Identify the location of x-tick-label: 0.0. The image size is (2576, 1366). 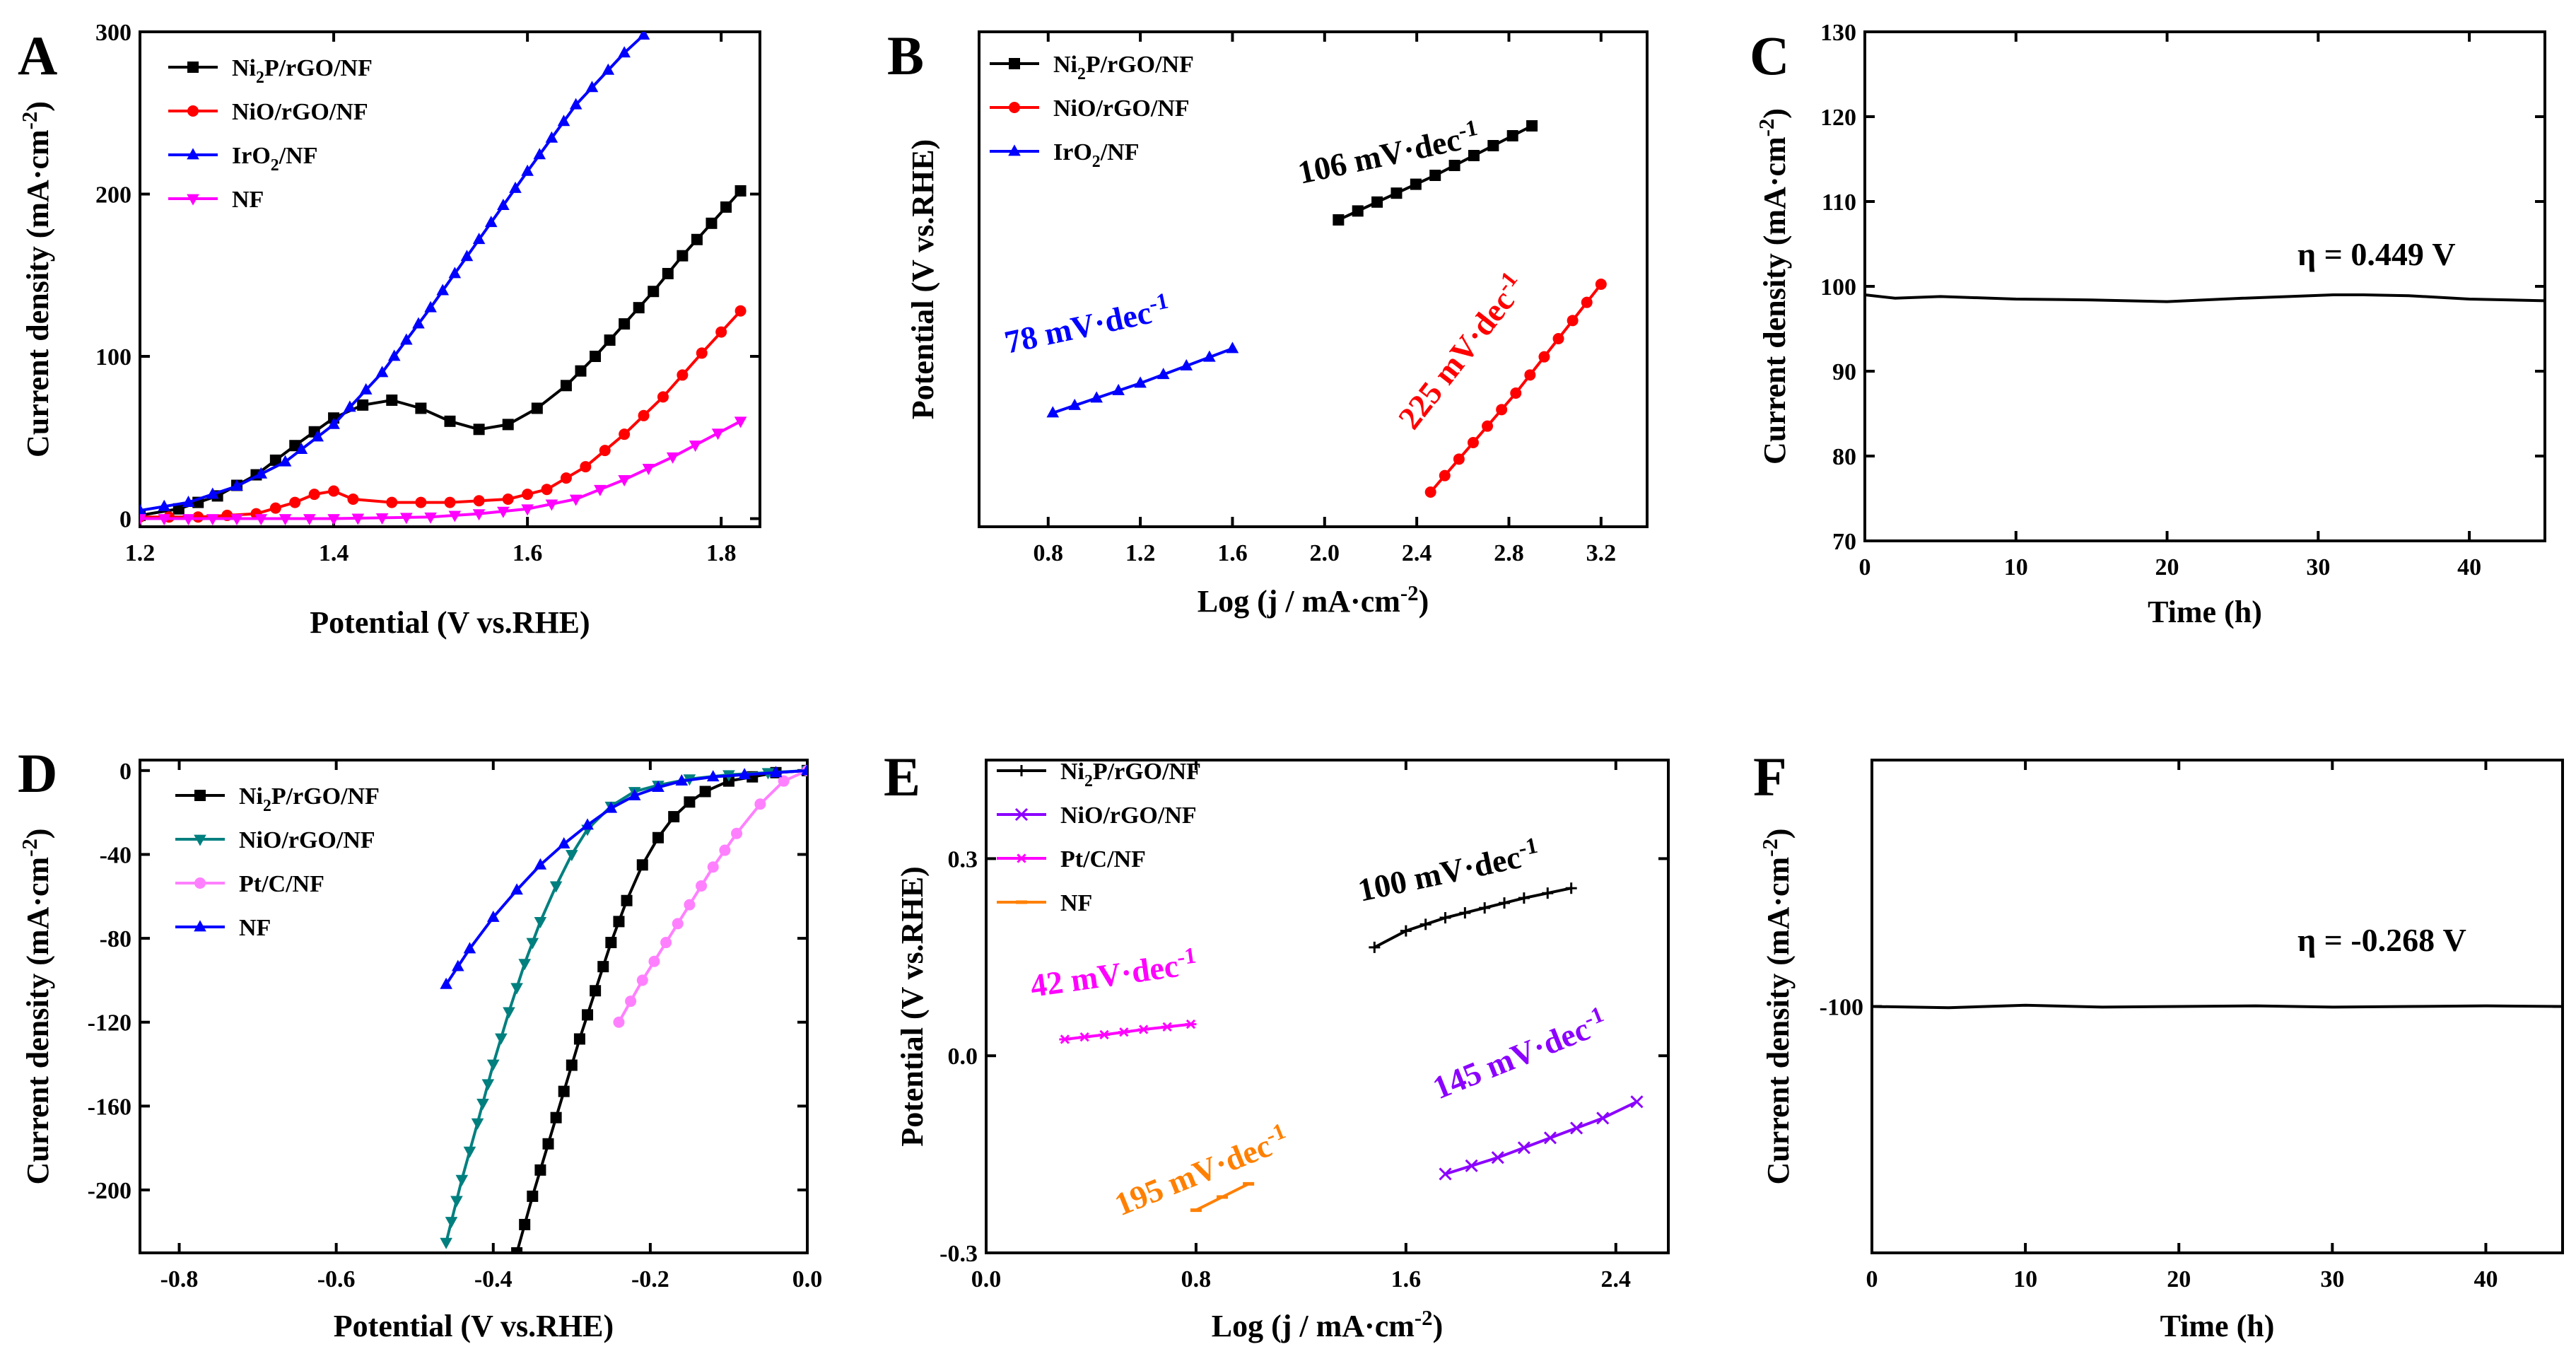
(987, 1279).